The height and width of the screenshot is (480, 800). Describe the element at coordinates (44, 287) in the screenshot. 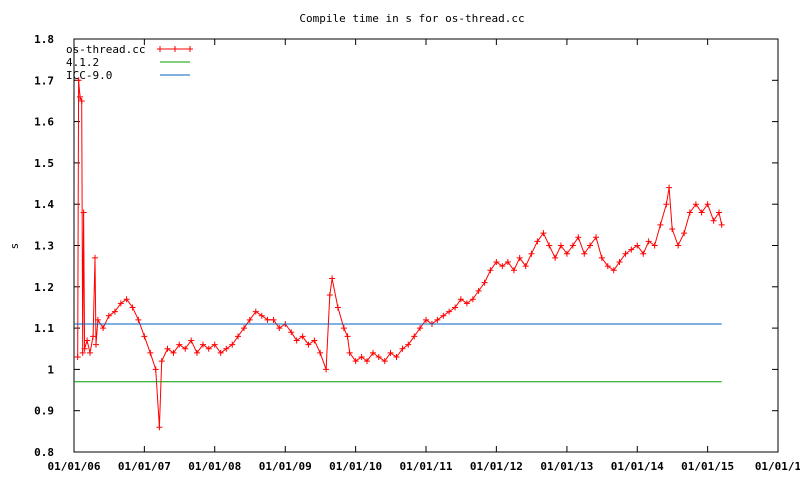

I see `y-tick-label: 1.2` at that location.